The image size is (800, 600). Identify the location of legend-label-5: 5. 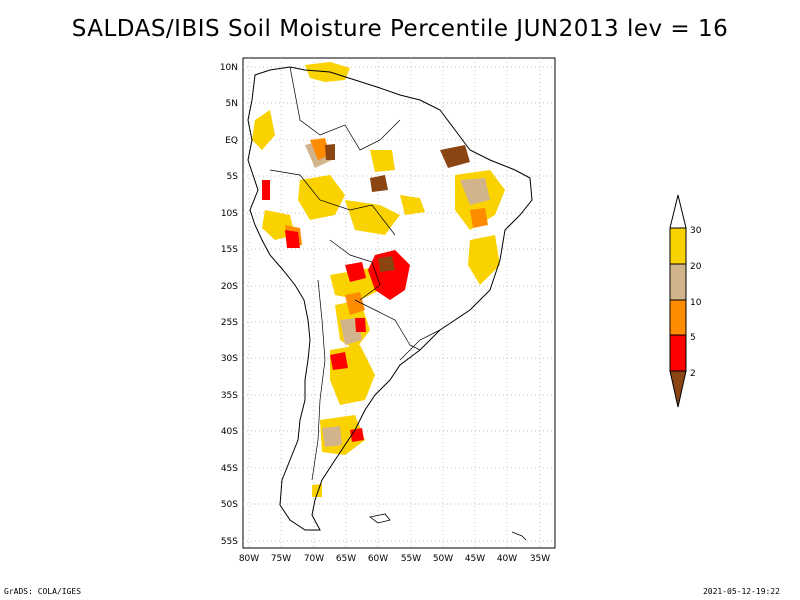
(693, 338).